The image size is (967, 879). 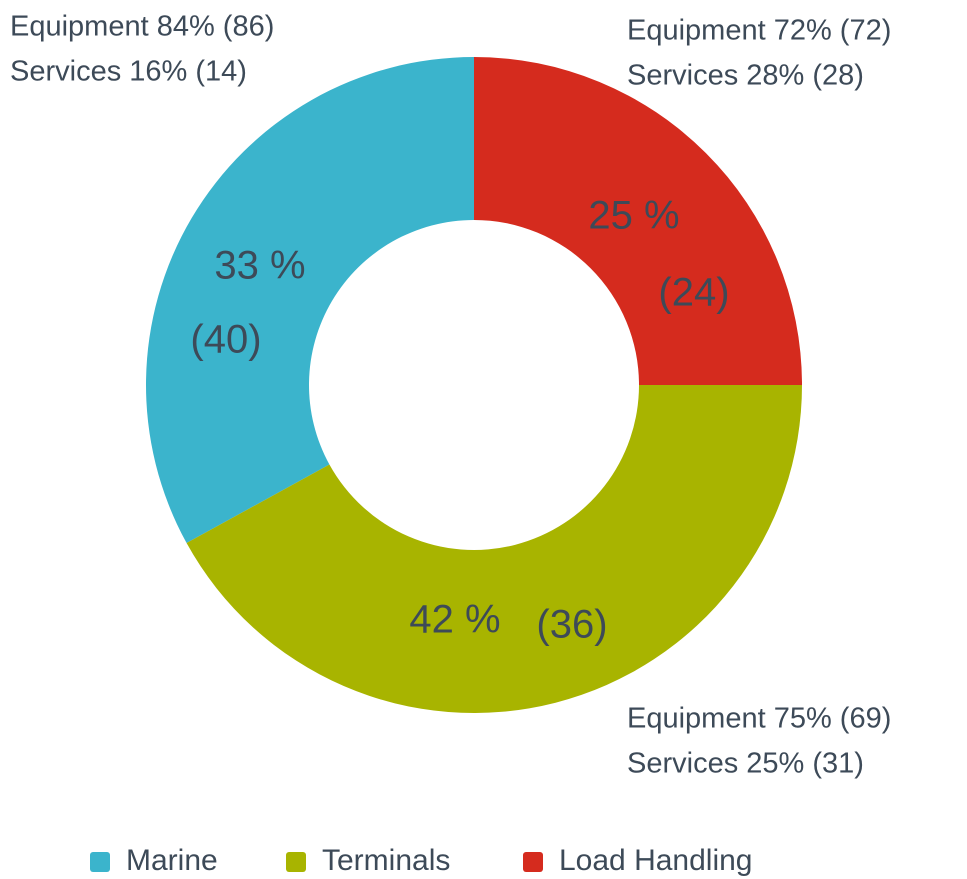 What do you see at coordinates (759, 31) in the screenshot?
I see `annotation: Equipment 72% (72)` at bounding box center [759, 31].